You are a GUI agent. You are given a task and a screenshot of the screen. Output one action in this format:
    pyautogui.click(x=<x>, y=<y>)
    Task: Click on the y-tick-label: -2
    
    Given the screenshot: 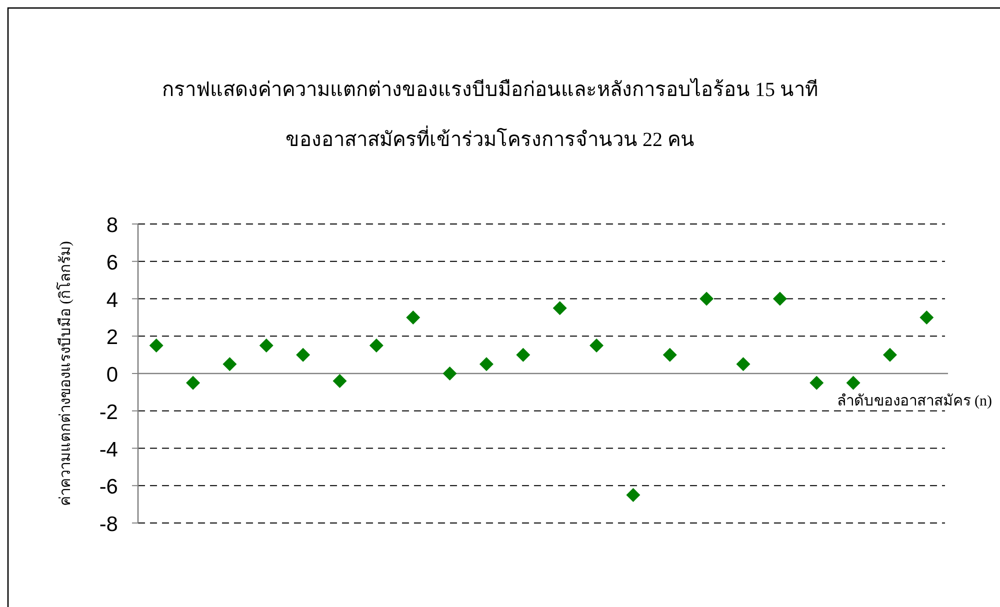 What is the action you would take?
    pyautogui.click(x=108, y=412)
    